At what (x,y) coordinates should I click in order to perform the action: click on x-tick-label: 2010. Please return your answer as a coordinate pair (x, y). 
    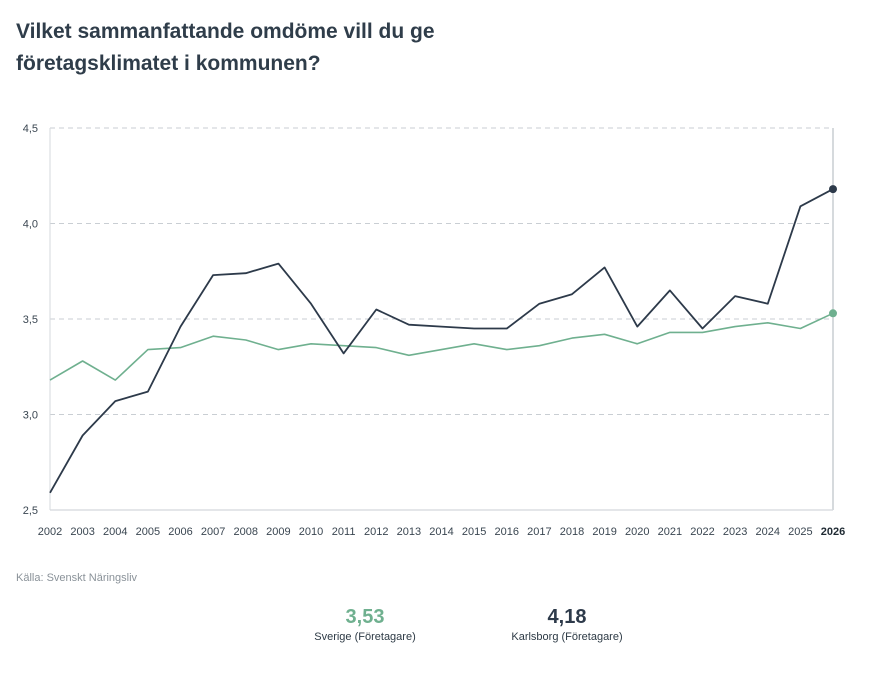
    Looking at the image, I should click on (311, 532).